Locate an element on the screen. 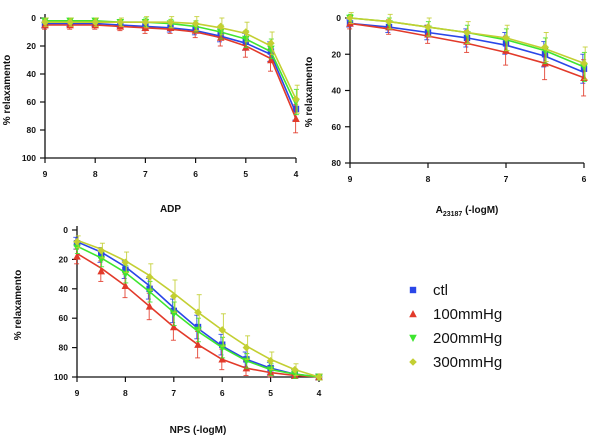  legend-label: 100mmHg is located at coordinates (467, 314).